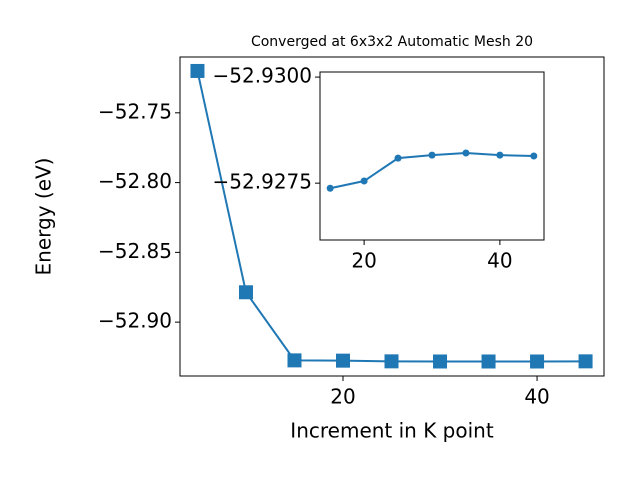 The height and width of the screenshot is (480, 640). What do you see at coordinates (262, 76) in the screenshot?
I see `y-tick-label: −52.9300` at bounding box center [262, 76].